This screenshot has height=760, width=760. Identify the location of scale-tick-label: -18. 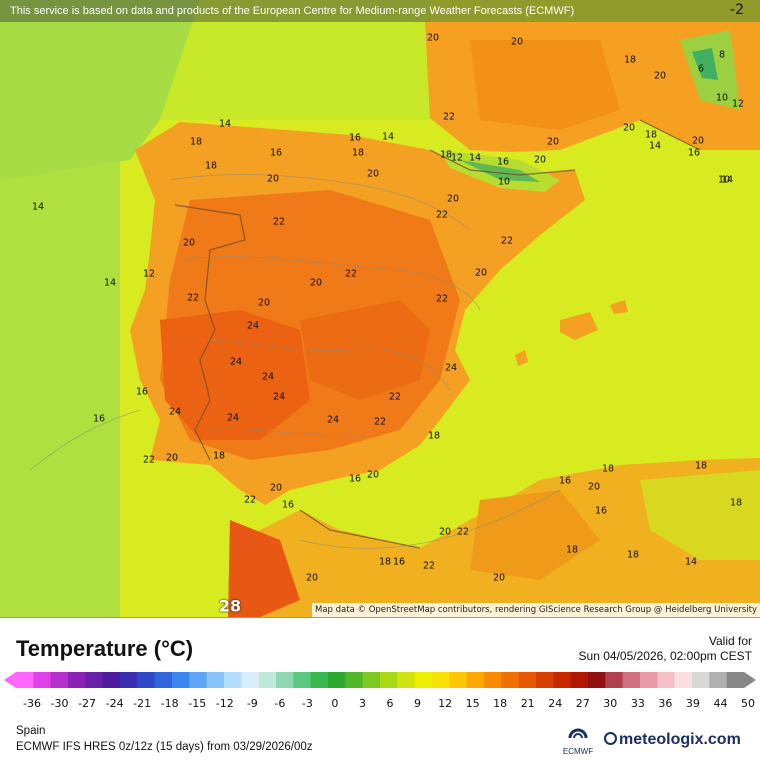
(169, 703).